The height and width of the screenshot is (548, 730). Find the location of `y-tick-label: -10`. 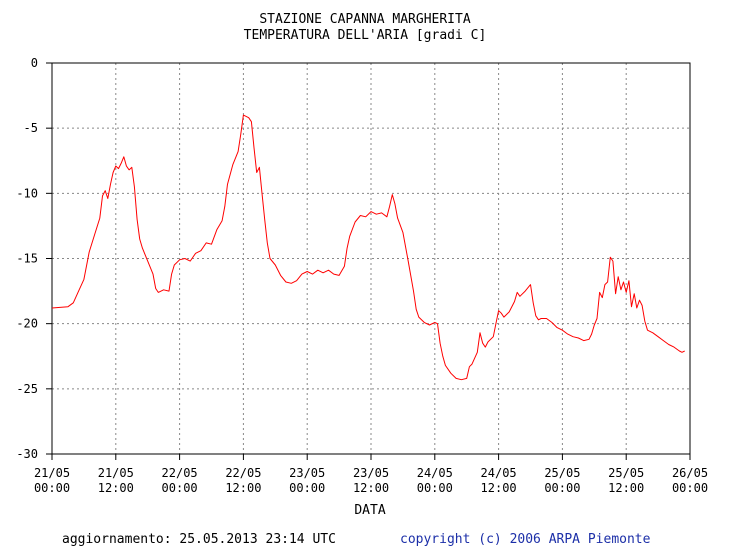

y-tick-label: -10 is located at coordinates (27, 193).